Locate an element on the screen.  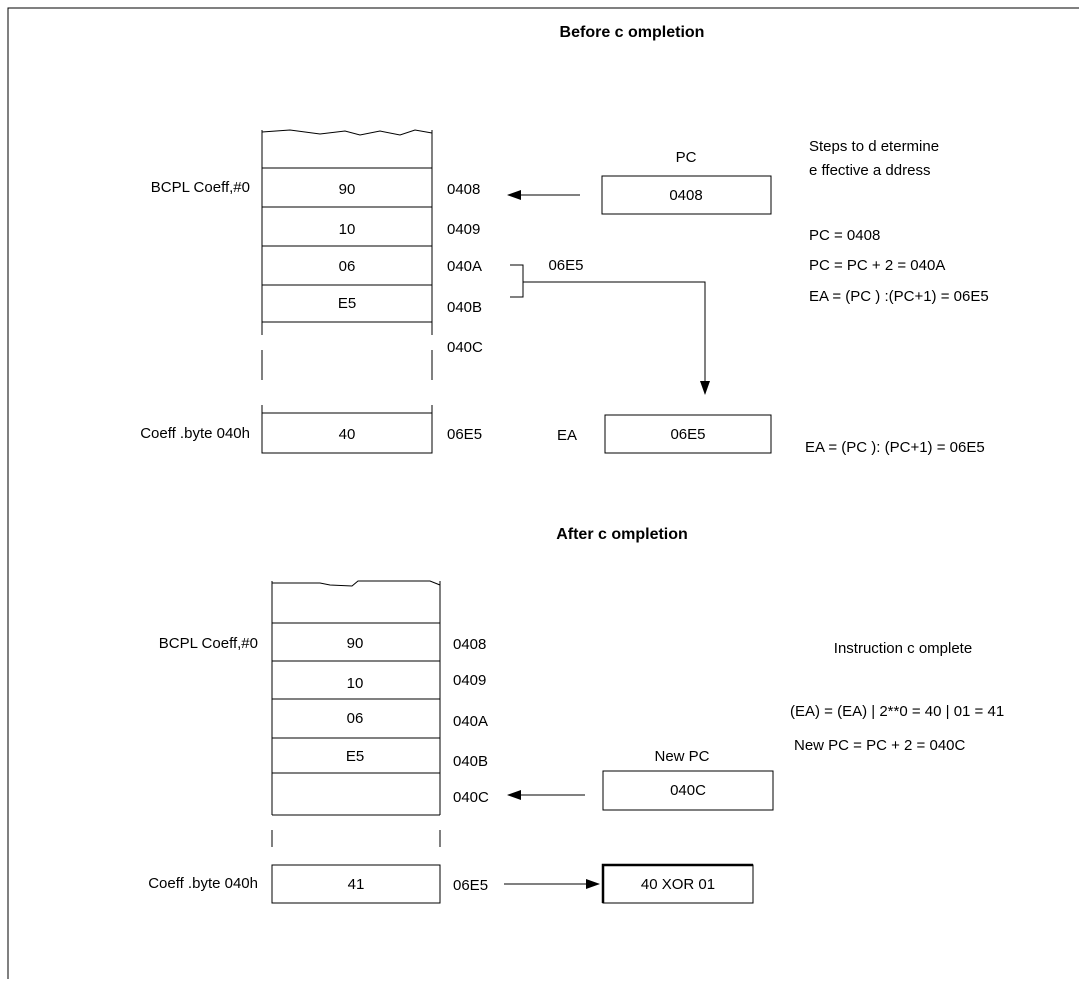
ea-box is located at coordinates (688, 434).